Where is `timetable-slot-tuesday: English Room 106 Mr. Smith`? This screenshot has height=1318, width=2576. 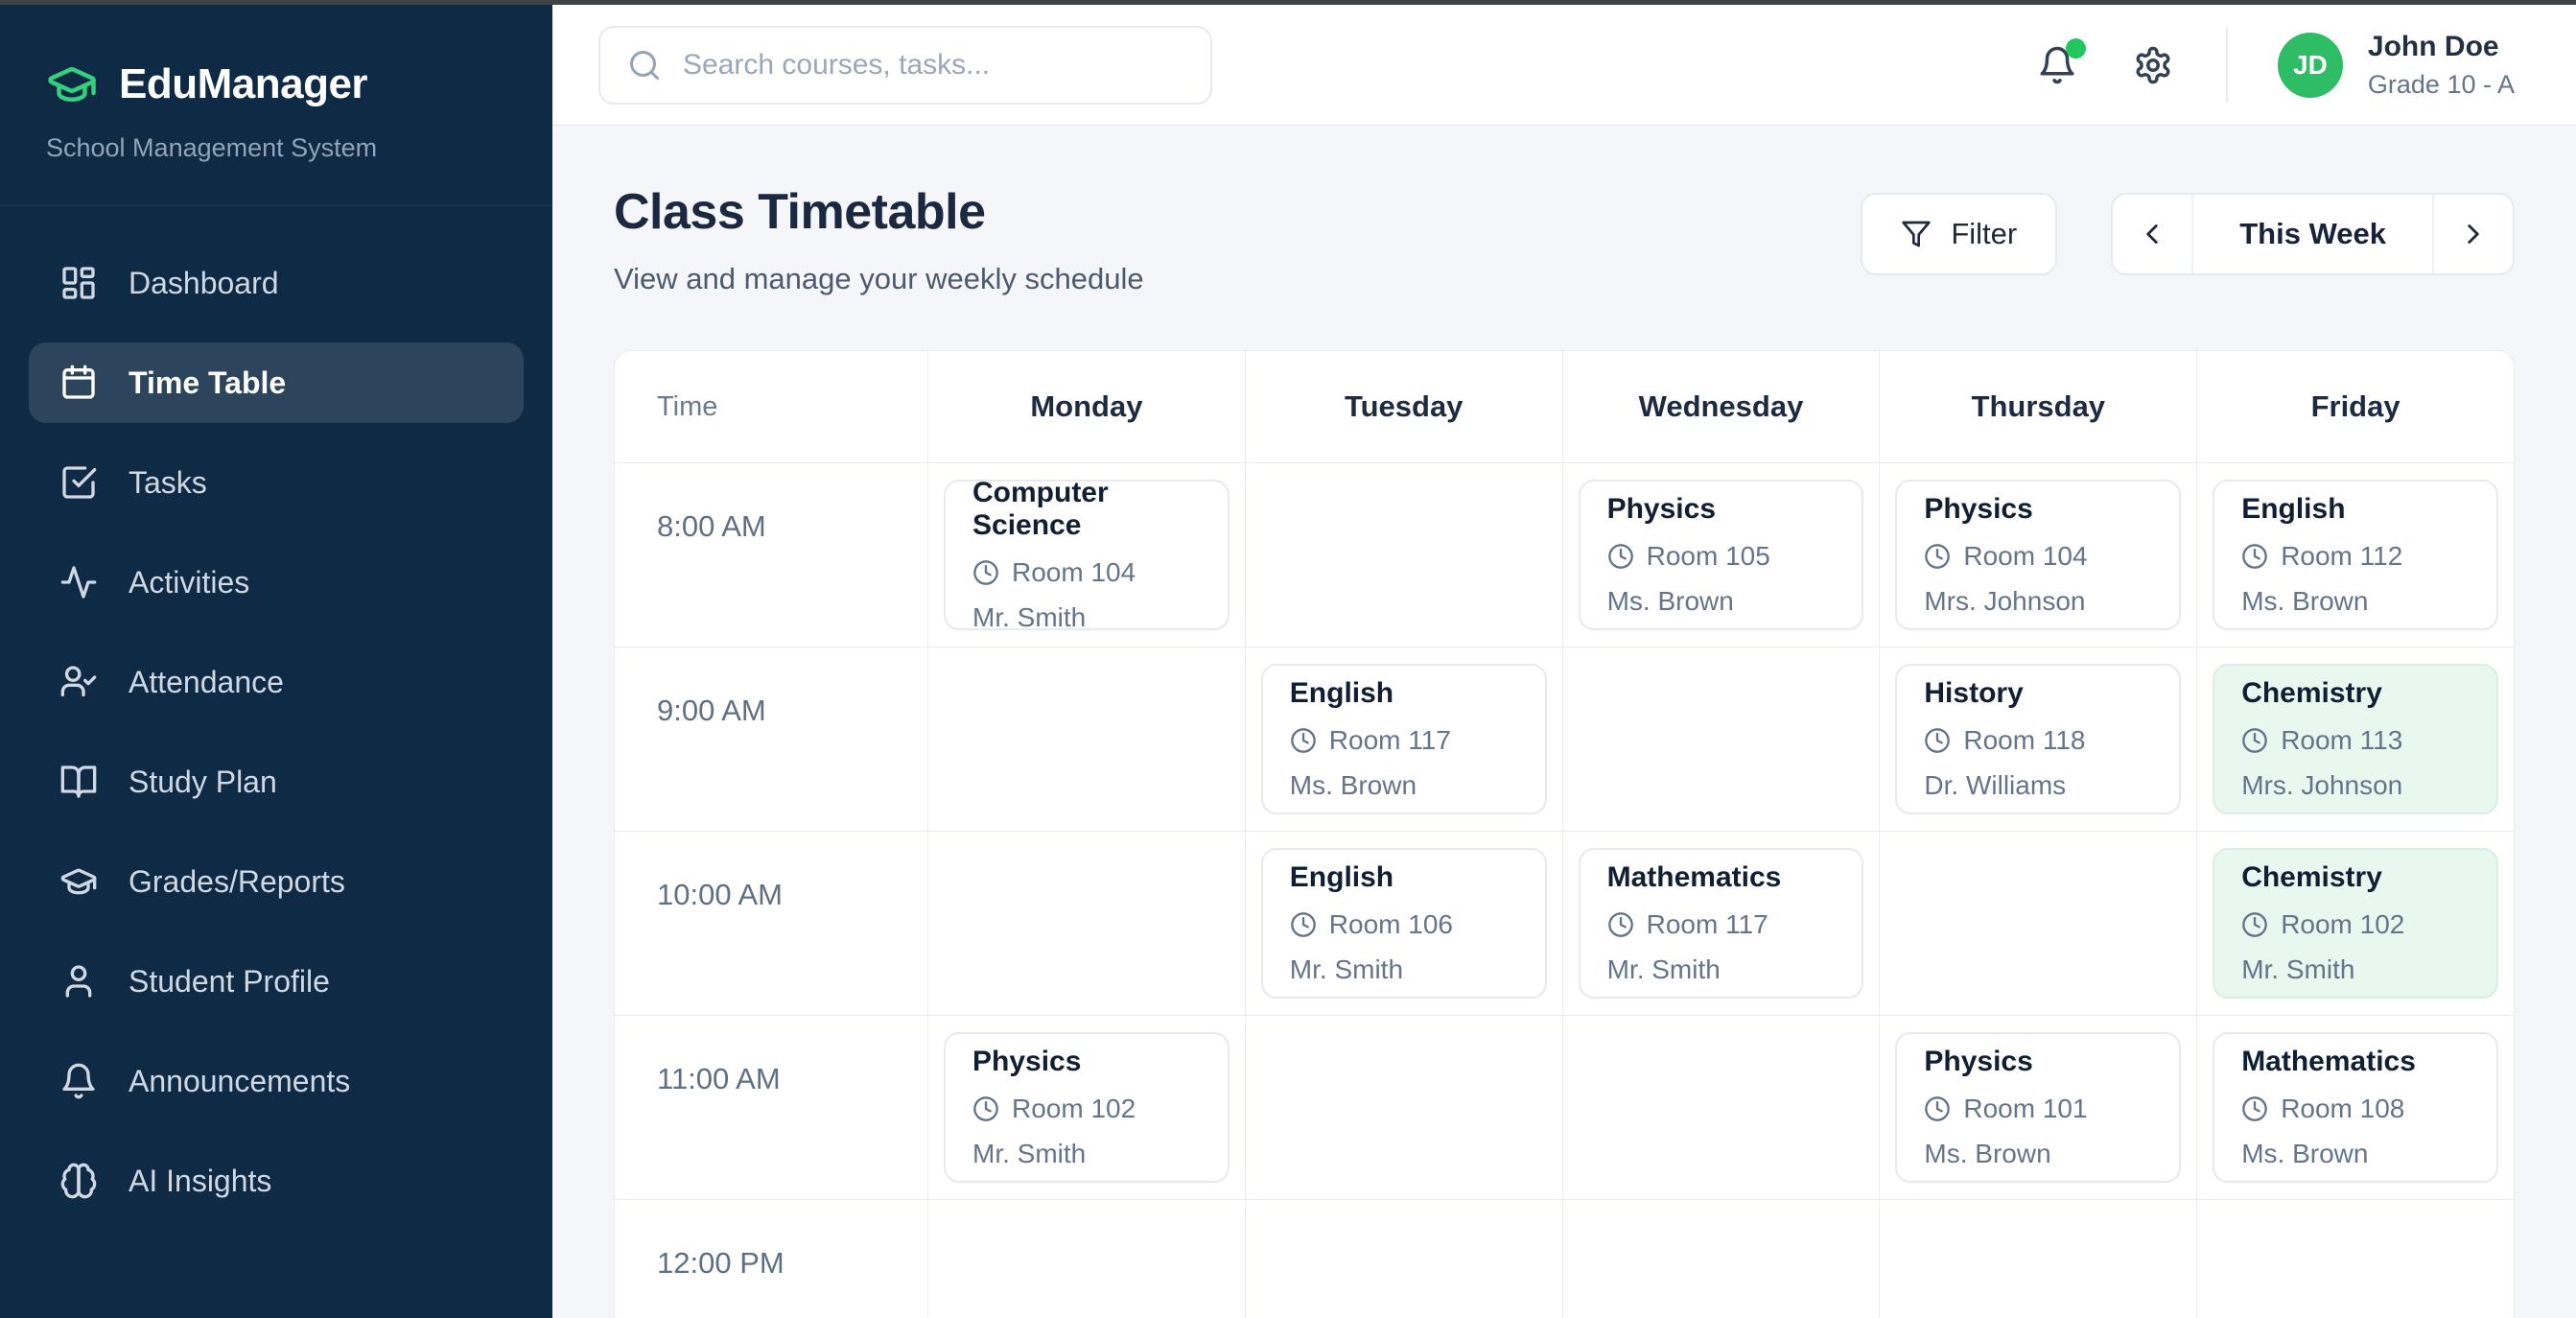 timetable-slot-tuesday: English Room 106 Mr. Smith is located at coordinates (1403, 923).